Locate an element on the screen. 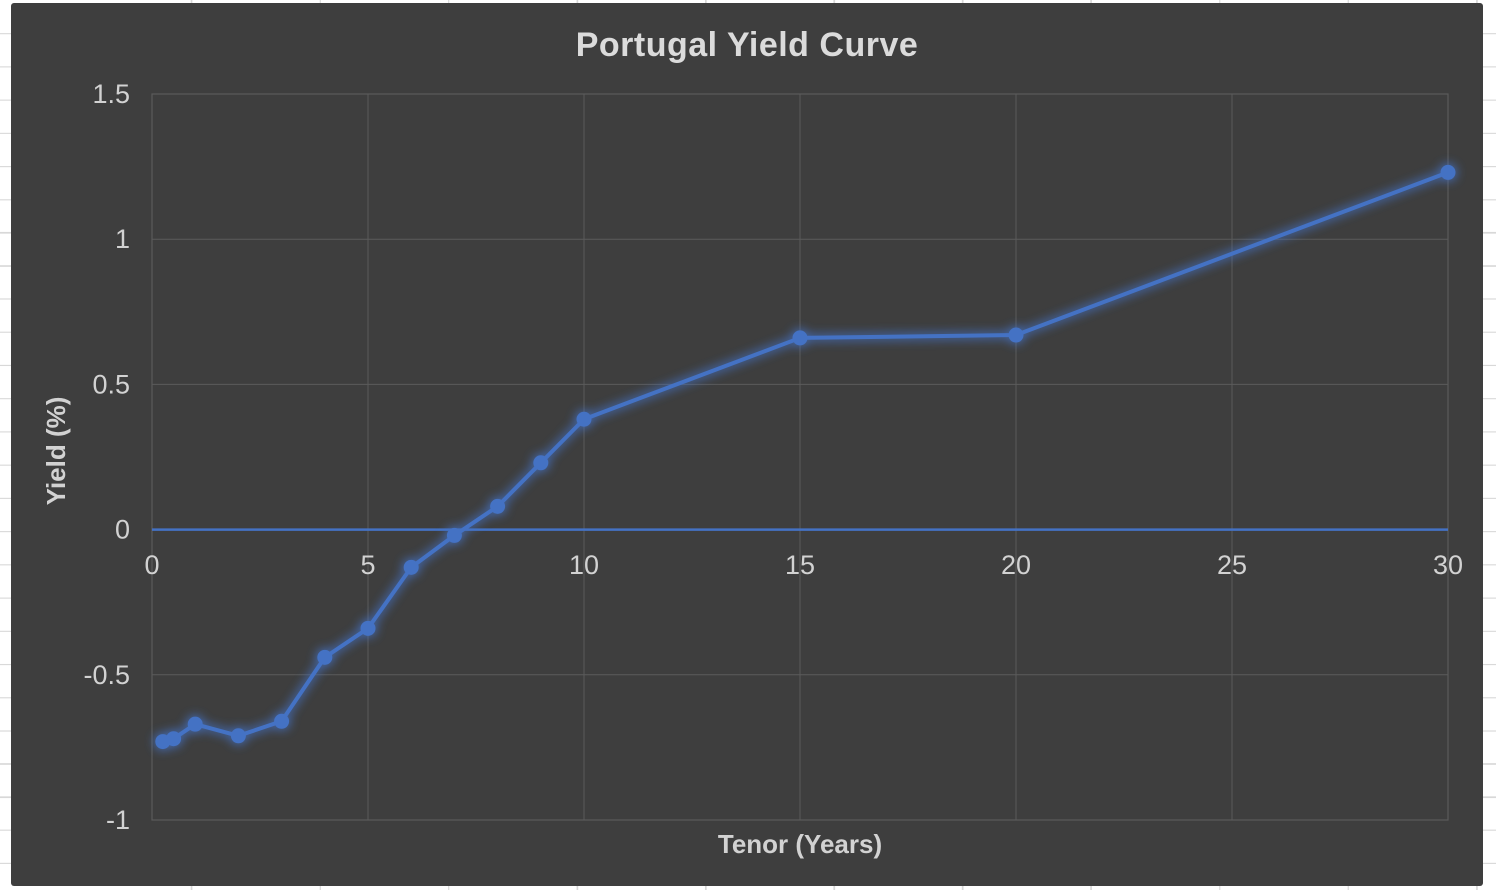  y-tick-label: -1 is located at coordinates (118, 820).